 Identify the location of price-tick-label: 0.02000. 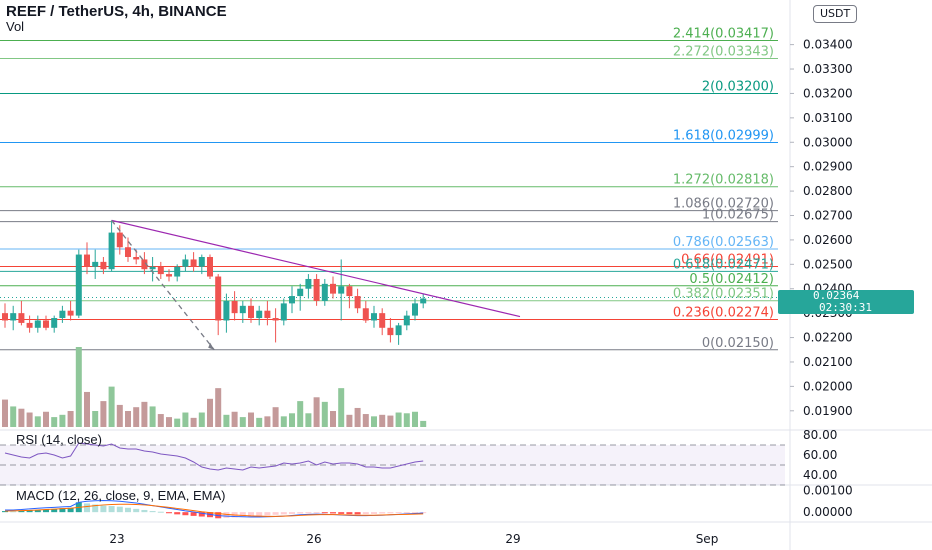
(828, 386).